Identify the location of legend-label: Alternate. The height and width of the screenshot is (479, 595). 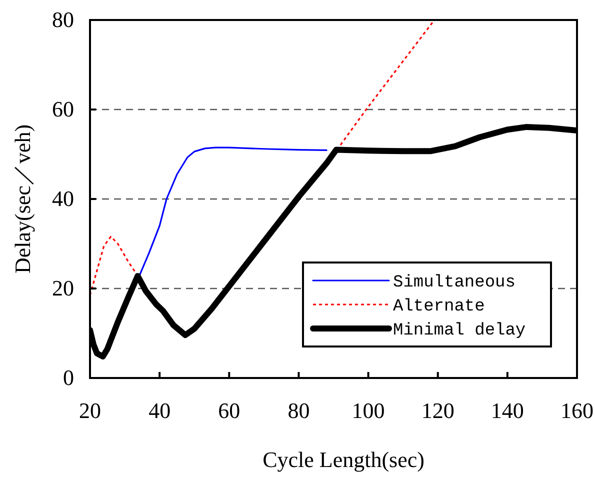
(439, 307).